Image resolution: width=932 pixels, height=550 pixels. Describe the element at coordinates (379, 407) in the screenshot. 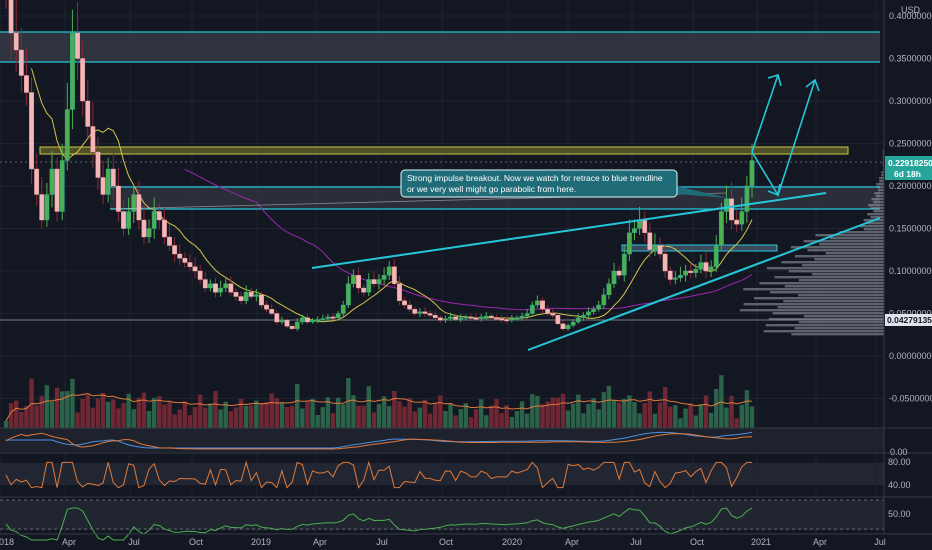

I see `volume-moving-average` at that location.